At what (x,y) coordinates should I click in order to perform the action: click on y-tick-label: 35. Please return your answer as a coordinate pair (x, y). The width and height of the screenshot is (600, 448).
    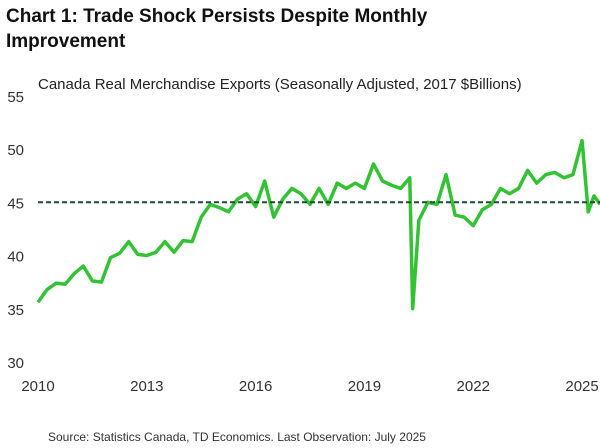
    Looking at the image, I should click on (15, 310).